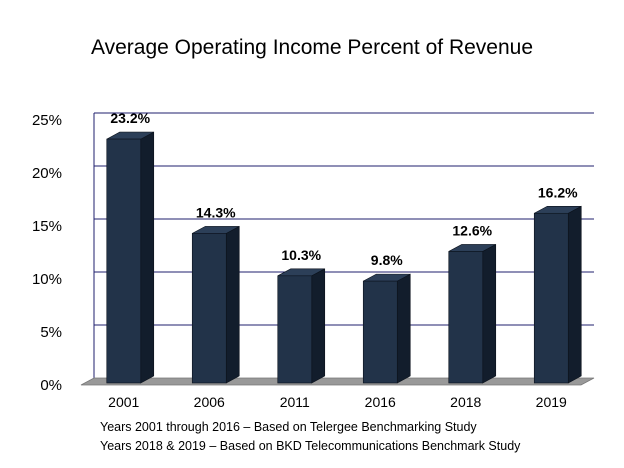 Image resolution: width=624 pixels, height=468 pixels. Describe the element at coordinates (47, 253) in the screenshot. I see `y-axis-ticks: 0% 5% 10% 15% 20% 25%` at that location.